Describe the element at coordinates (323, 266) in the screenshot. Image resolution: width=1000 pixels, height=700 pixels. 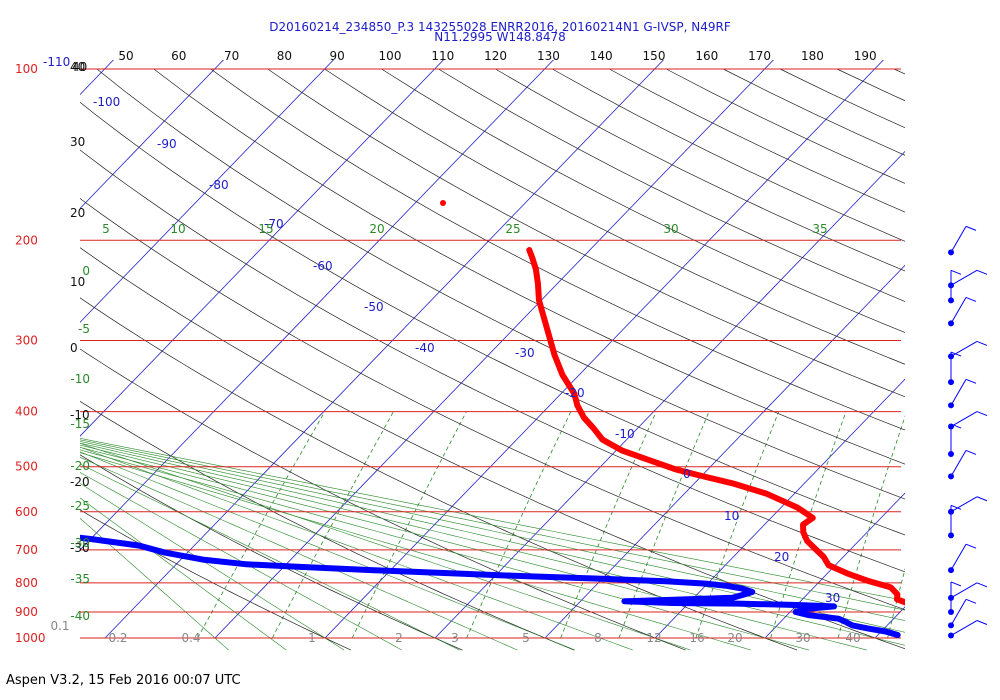
I see `isotherm-label: -60` at that location.